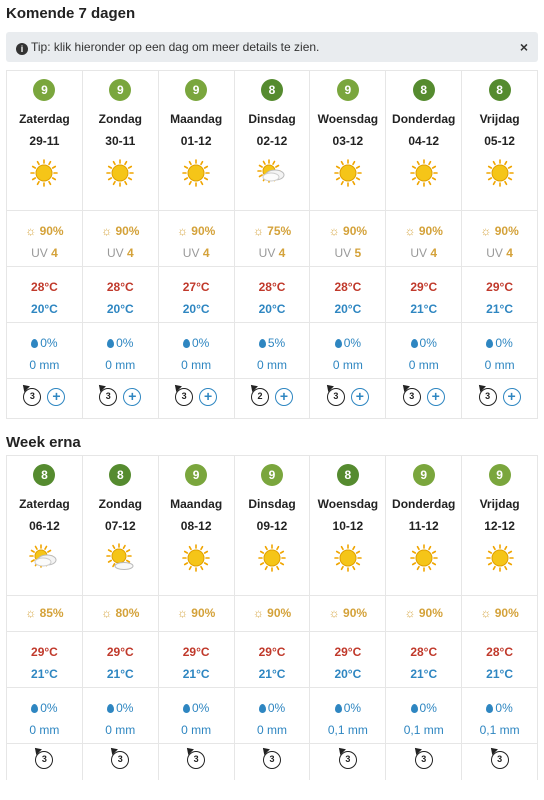  I want to click on day-column: 9 Zaterdag 29-11 ☼ 90% UV 4 28°C 20°C 0% 0 mm 3 +, so click(44, 245).